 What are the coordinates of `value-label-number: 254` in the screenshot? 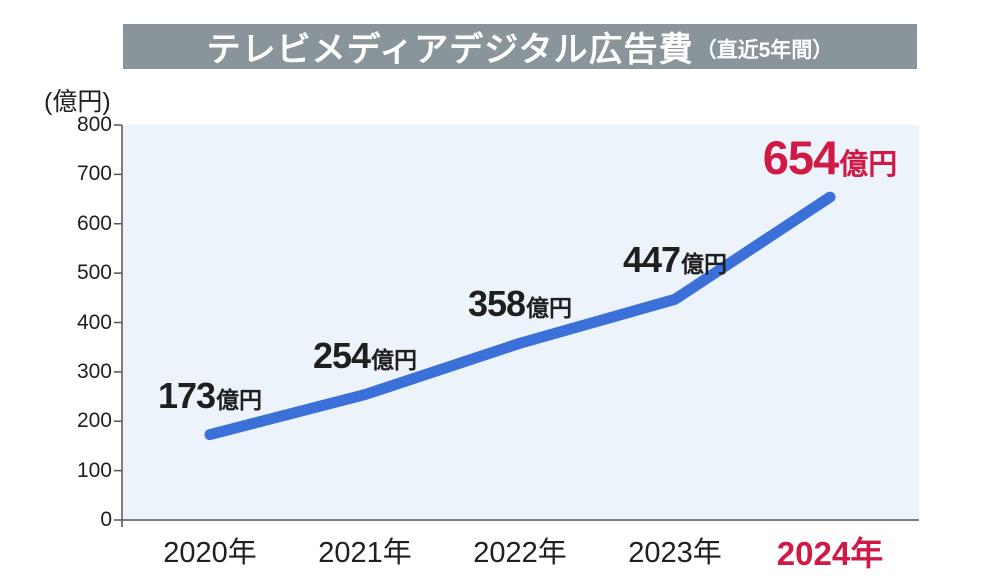 It's located at (341, 355).